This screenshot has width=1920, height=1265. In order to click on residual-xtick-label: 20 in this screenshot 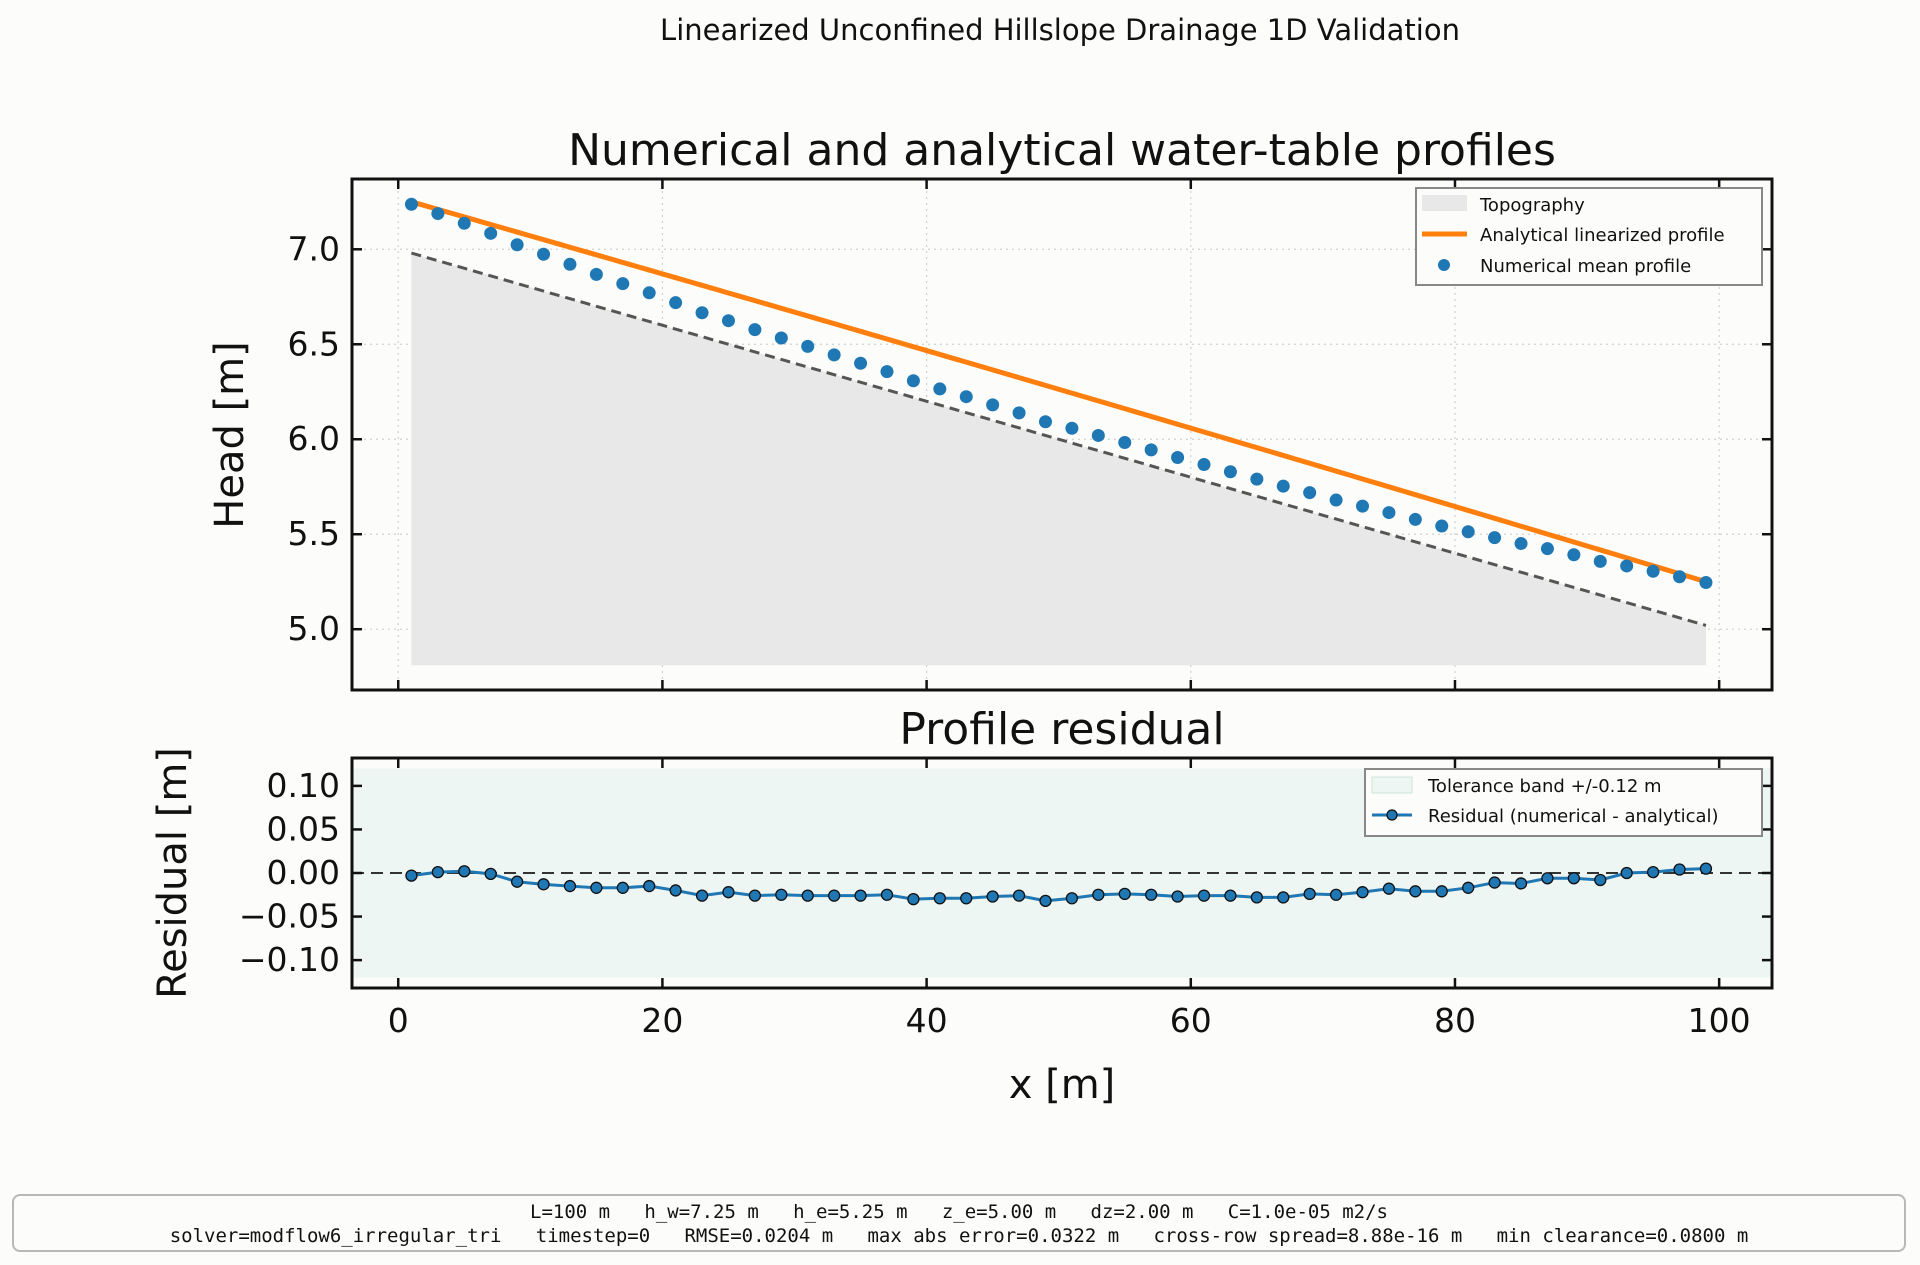, I will do `click(662, 1020)`.